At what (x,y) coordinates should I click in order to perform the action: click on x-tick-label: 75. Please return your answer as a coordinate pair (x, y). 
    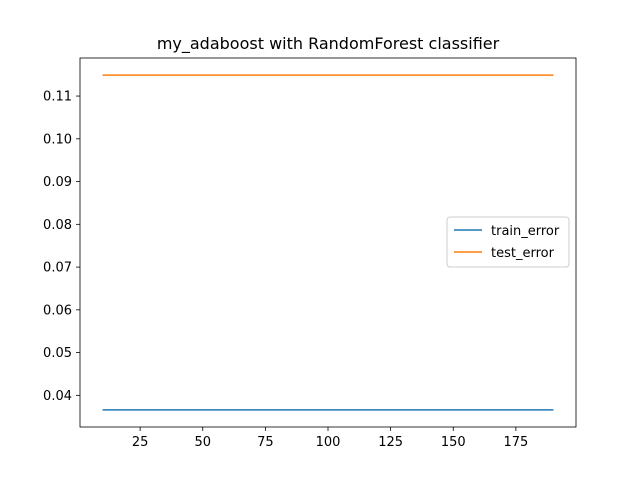
    Looking at the image, I should click on (265, 442).